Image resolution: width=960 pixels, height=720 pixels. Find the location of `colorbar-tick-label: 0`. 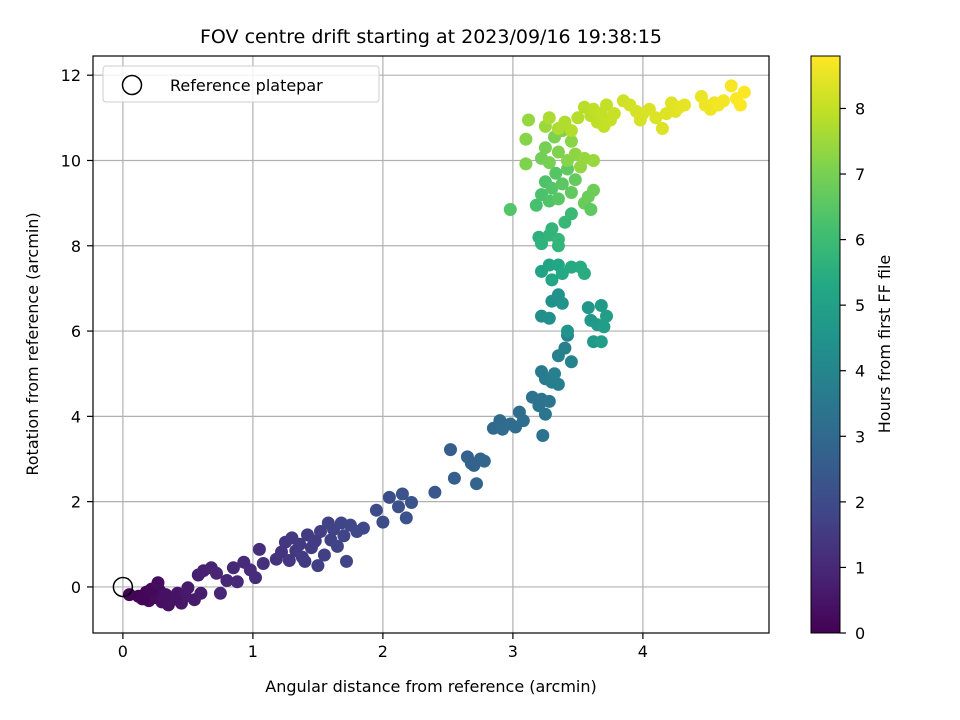

colorbar-tick-label: 0 is located at coordinates (860, 633).